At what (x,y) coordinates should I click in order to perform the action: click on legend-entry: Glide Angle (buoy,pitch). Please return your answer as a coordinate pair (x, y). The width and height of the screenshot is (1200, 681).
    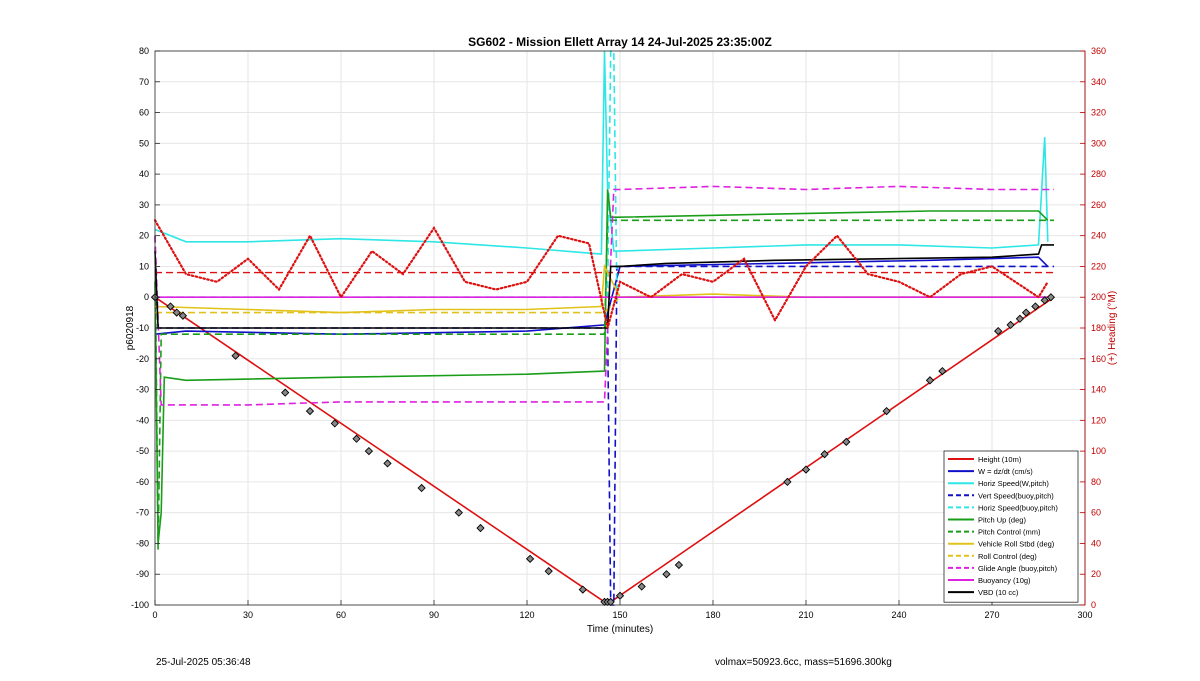
    Looking at the image, I should click on (1018, 568).